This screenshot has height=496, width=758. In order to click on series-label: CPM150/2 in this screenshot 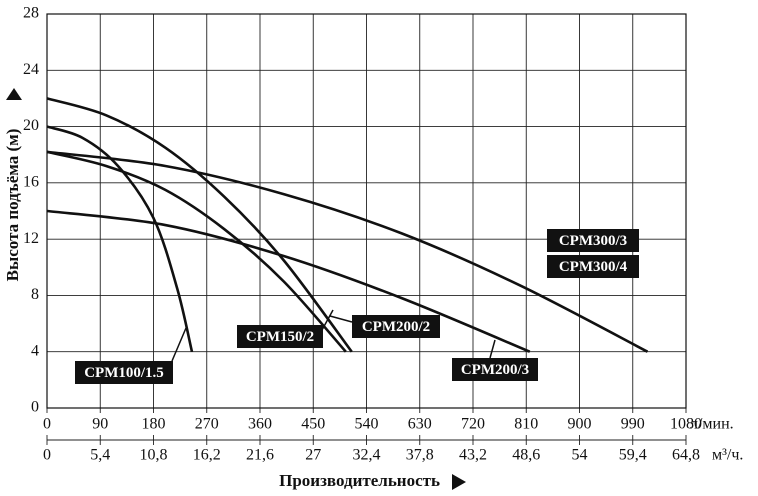, I will do `click(280, 337)`.